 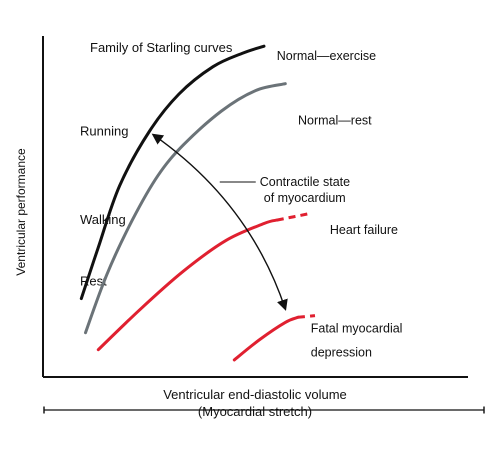 I want to click on x-axis-label: Ventricular end-diastolic volume, so click(x=255, y=394).